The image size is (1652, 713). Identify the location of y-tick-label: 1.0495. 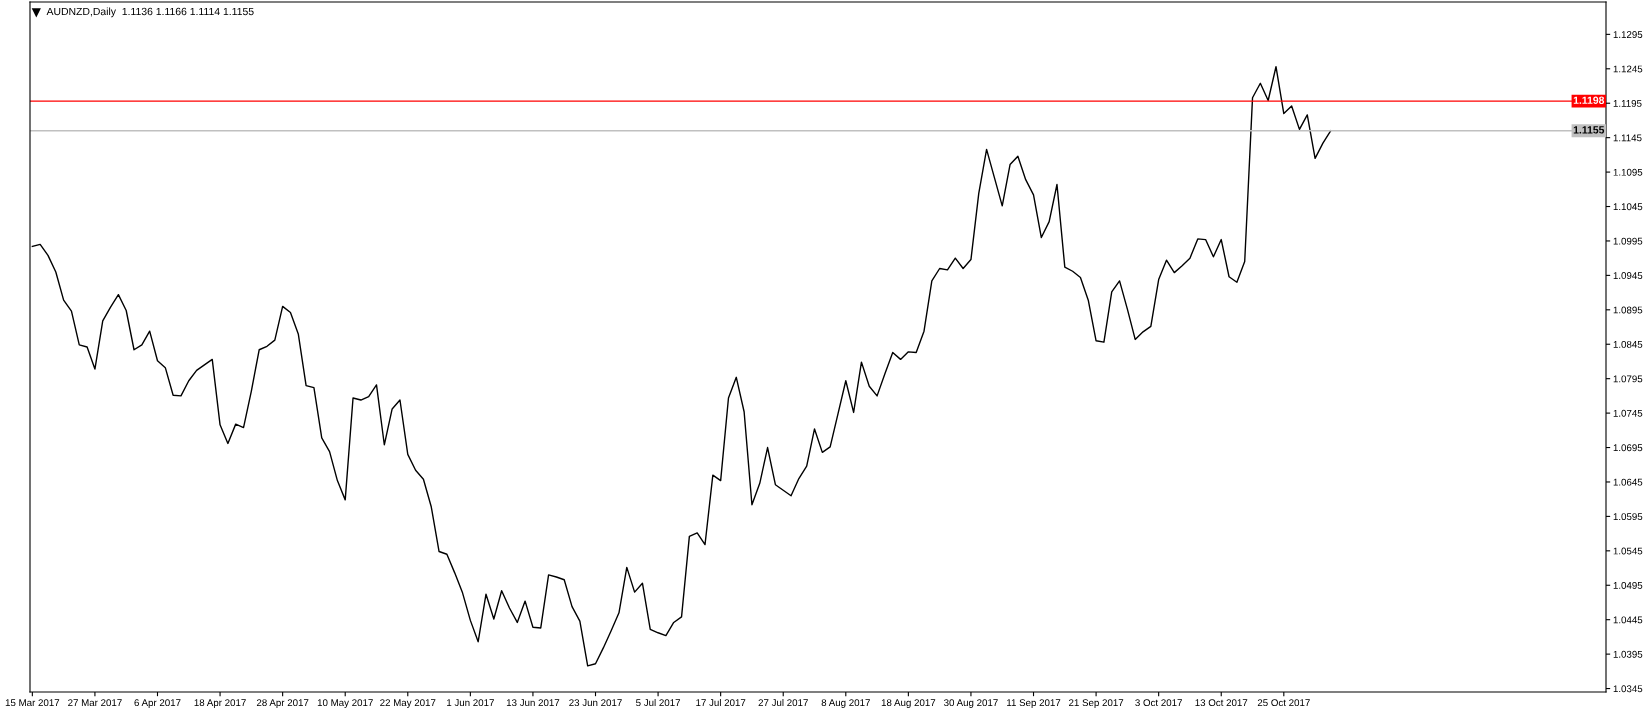
(1628, 585).